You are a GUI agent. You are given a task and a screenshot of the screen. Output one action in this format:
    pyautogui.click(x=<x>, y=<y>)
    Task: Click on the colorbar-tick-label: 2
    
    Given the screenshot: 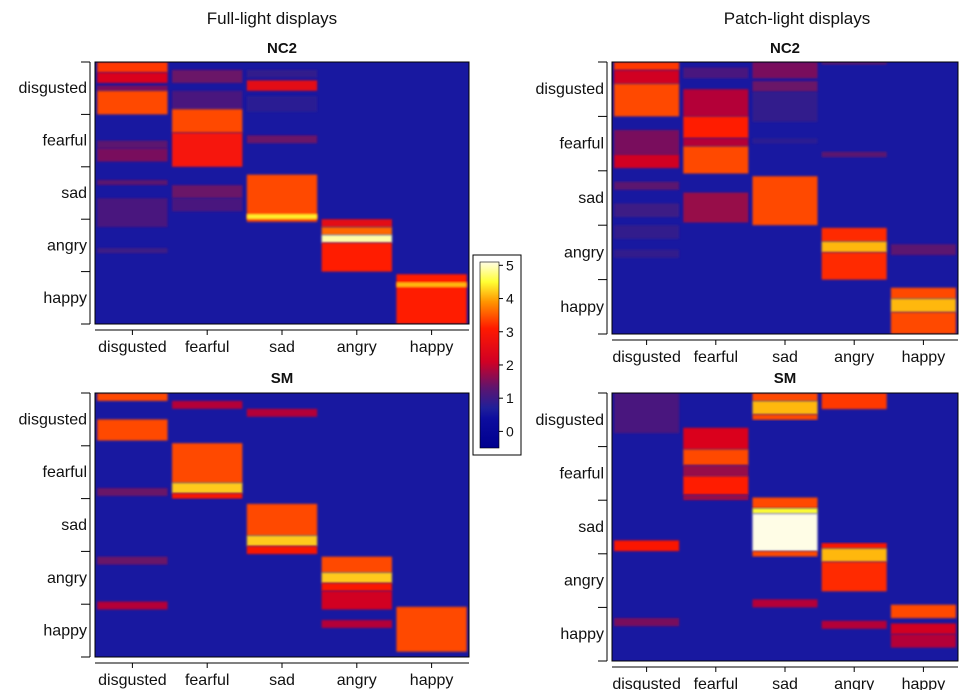 What is the action you would take?
    pyautogui.click(x=510, y=365)
    